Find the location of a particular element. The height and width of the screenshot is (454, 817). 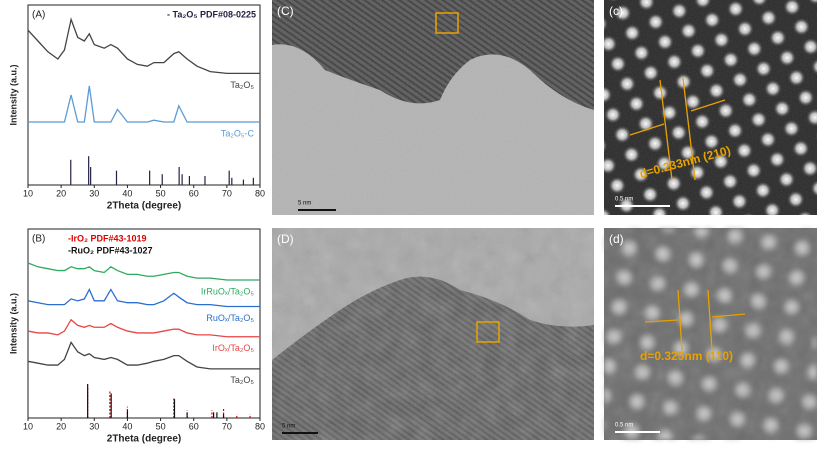

panel-label: (C) is located at coordinates (285, 11).